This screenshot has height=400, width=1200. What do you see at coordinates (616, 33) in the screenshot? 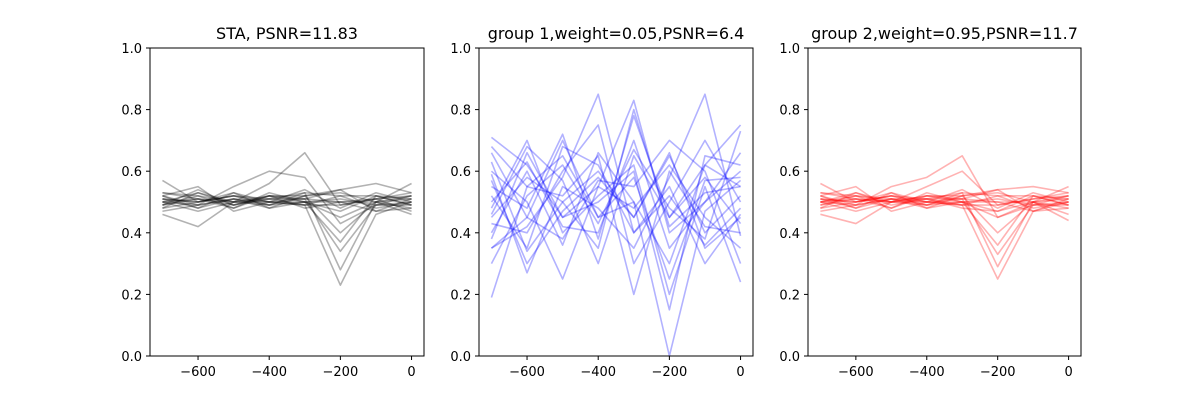
I see `subplot-title: group 1,weight=0.05,PSNR=6.4` at bounding box center [616, 33].